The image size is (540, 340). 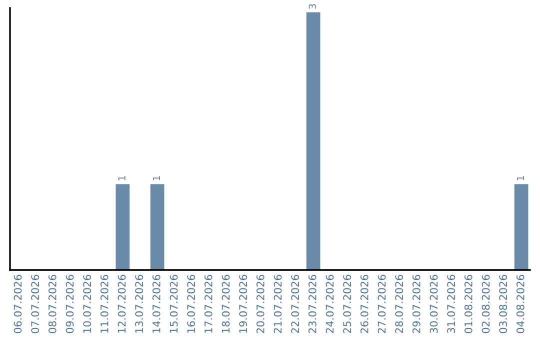 I want to click on x-tick-label: 24.07.2026, so click(x=330, y=304).